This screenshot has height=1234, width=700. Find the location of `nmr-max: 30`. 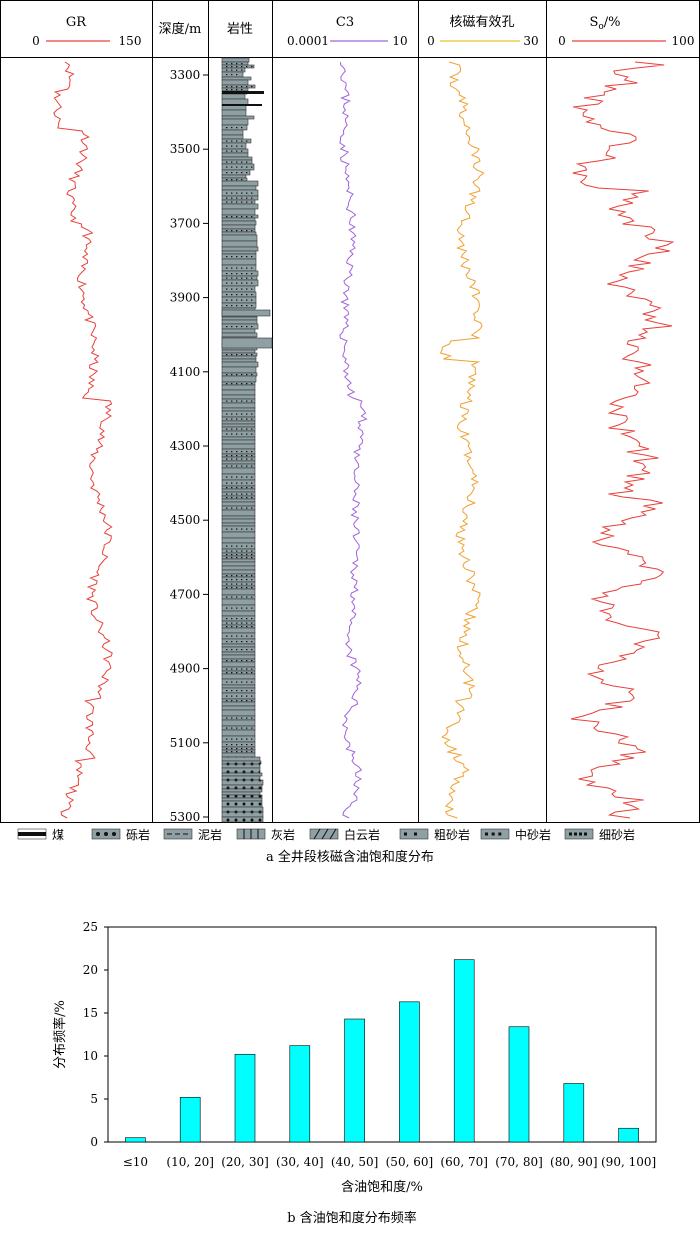

nmr-max: 30 is located at coordinates (530, 41).